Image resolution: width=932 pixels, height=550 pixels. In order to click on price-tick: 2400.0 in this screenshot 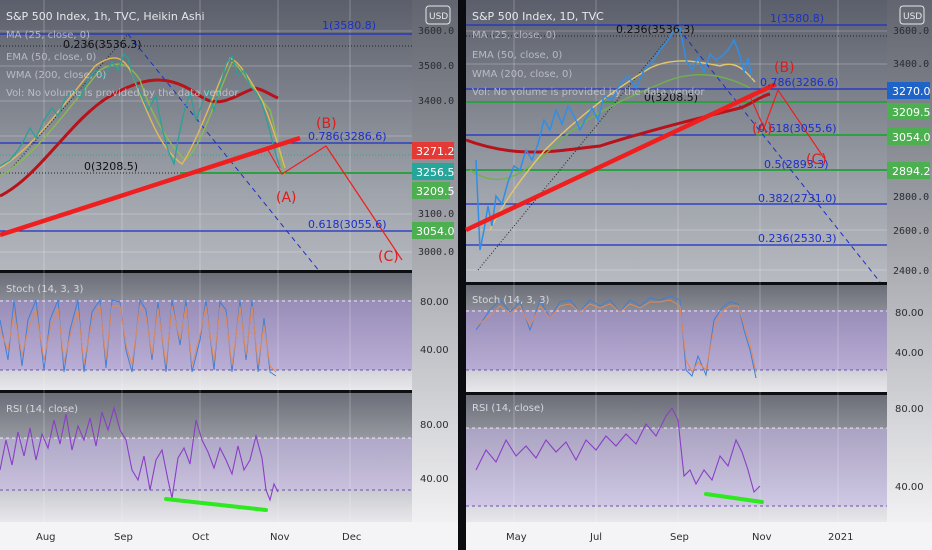, I will do `click(911, 271)`.